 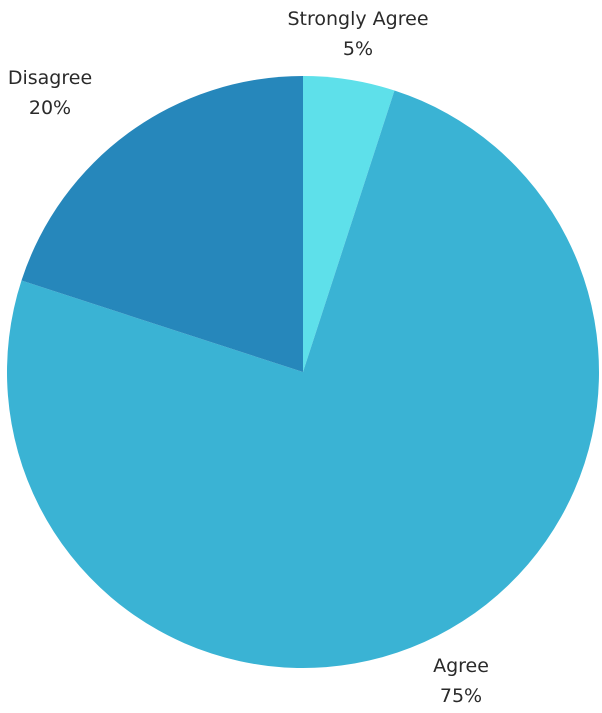 I want to click on label-disagree: Disagree 20%, so click(x=50, y=93).